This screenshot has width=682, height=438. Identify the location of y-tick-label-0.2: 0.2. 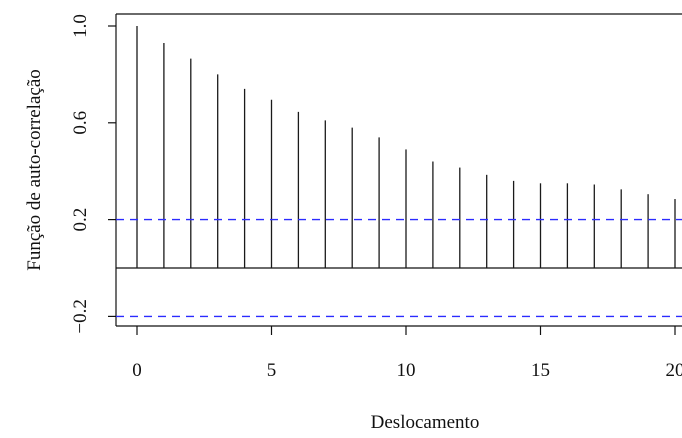
(80, 220).